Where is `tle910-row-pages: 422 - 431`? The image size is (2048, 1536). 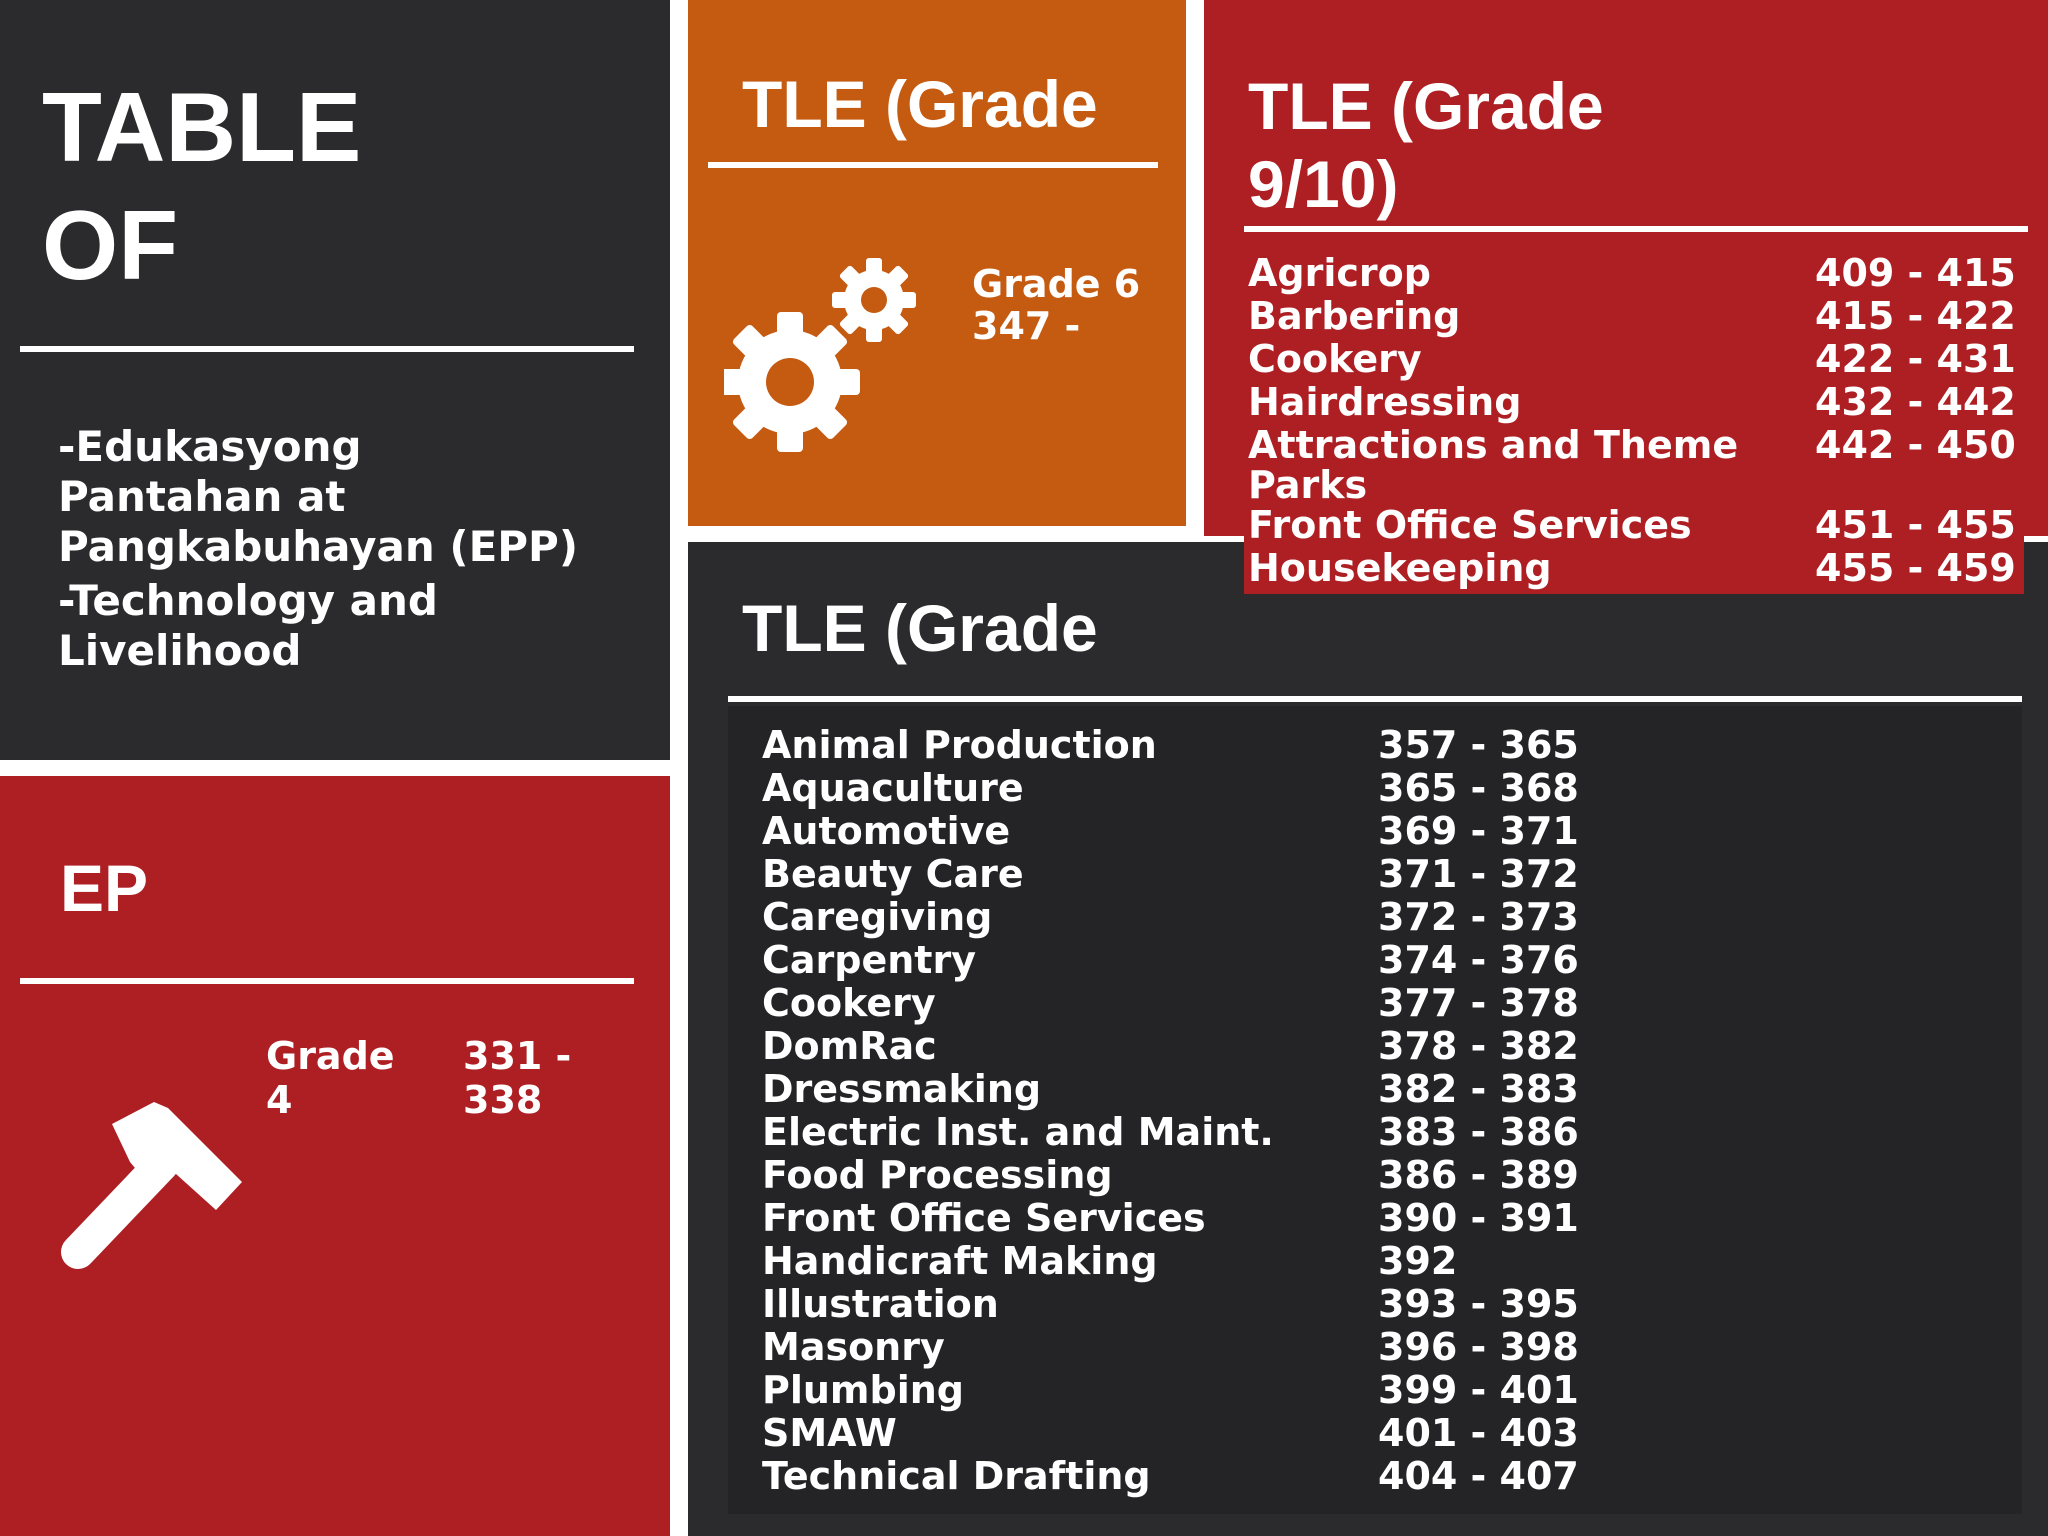 tle910-row-pages: 422 - 431 is located at coordinates (1915, 359).